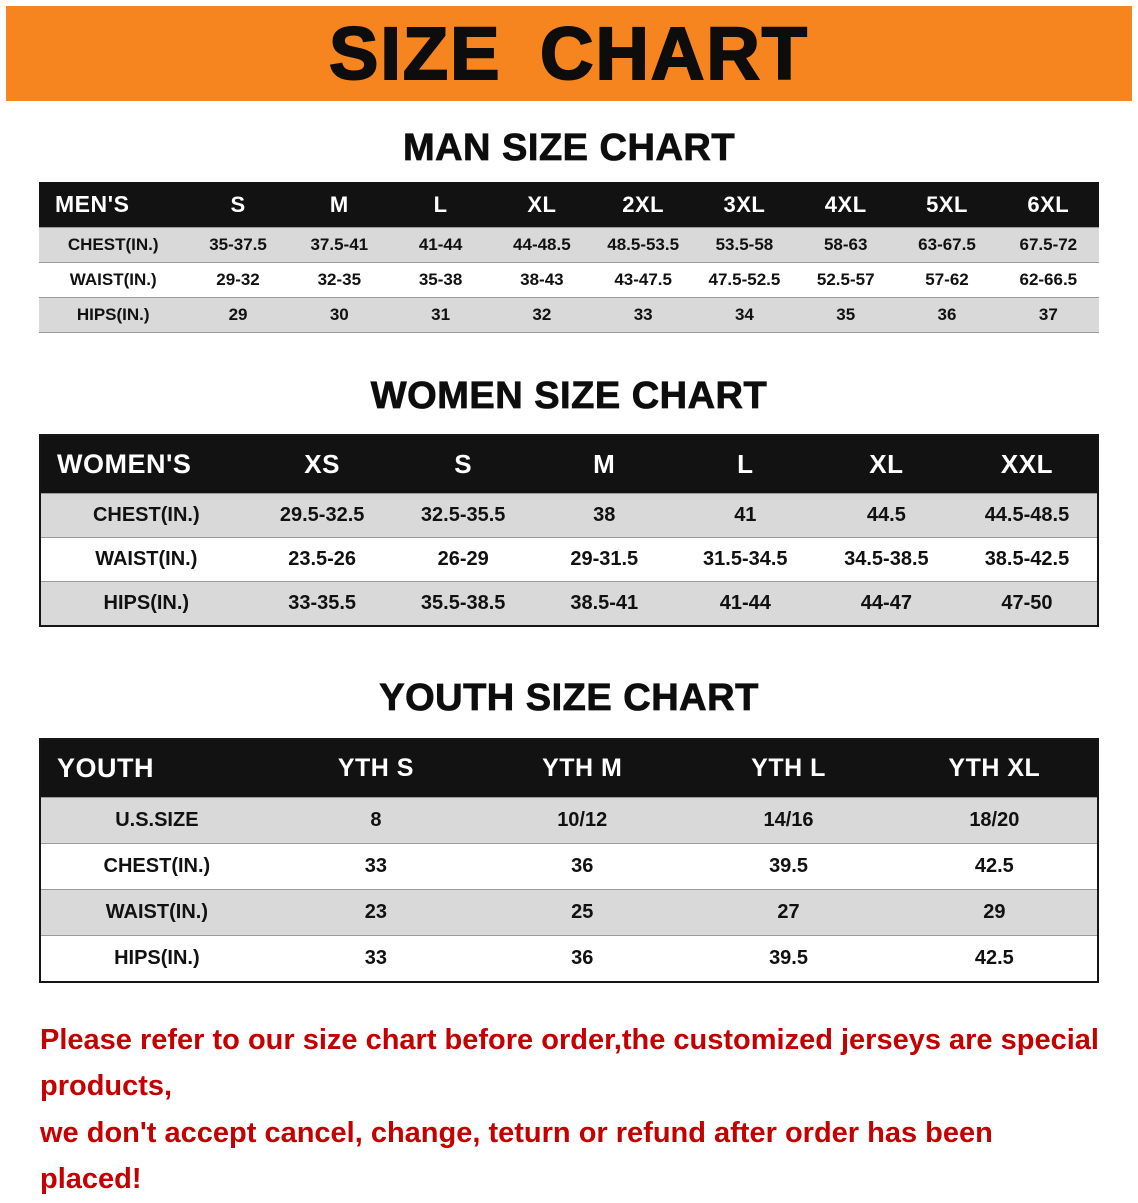  What do you see at coordinates (322, 603) in the screenshot?
I see `size-value: 33-35.5` at bounding box center [322, 603].